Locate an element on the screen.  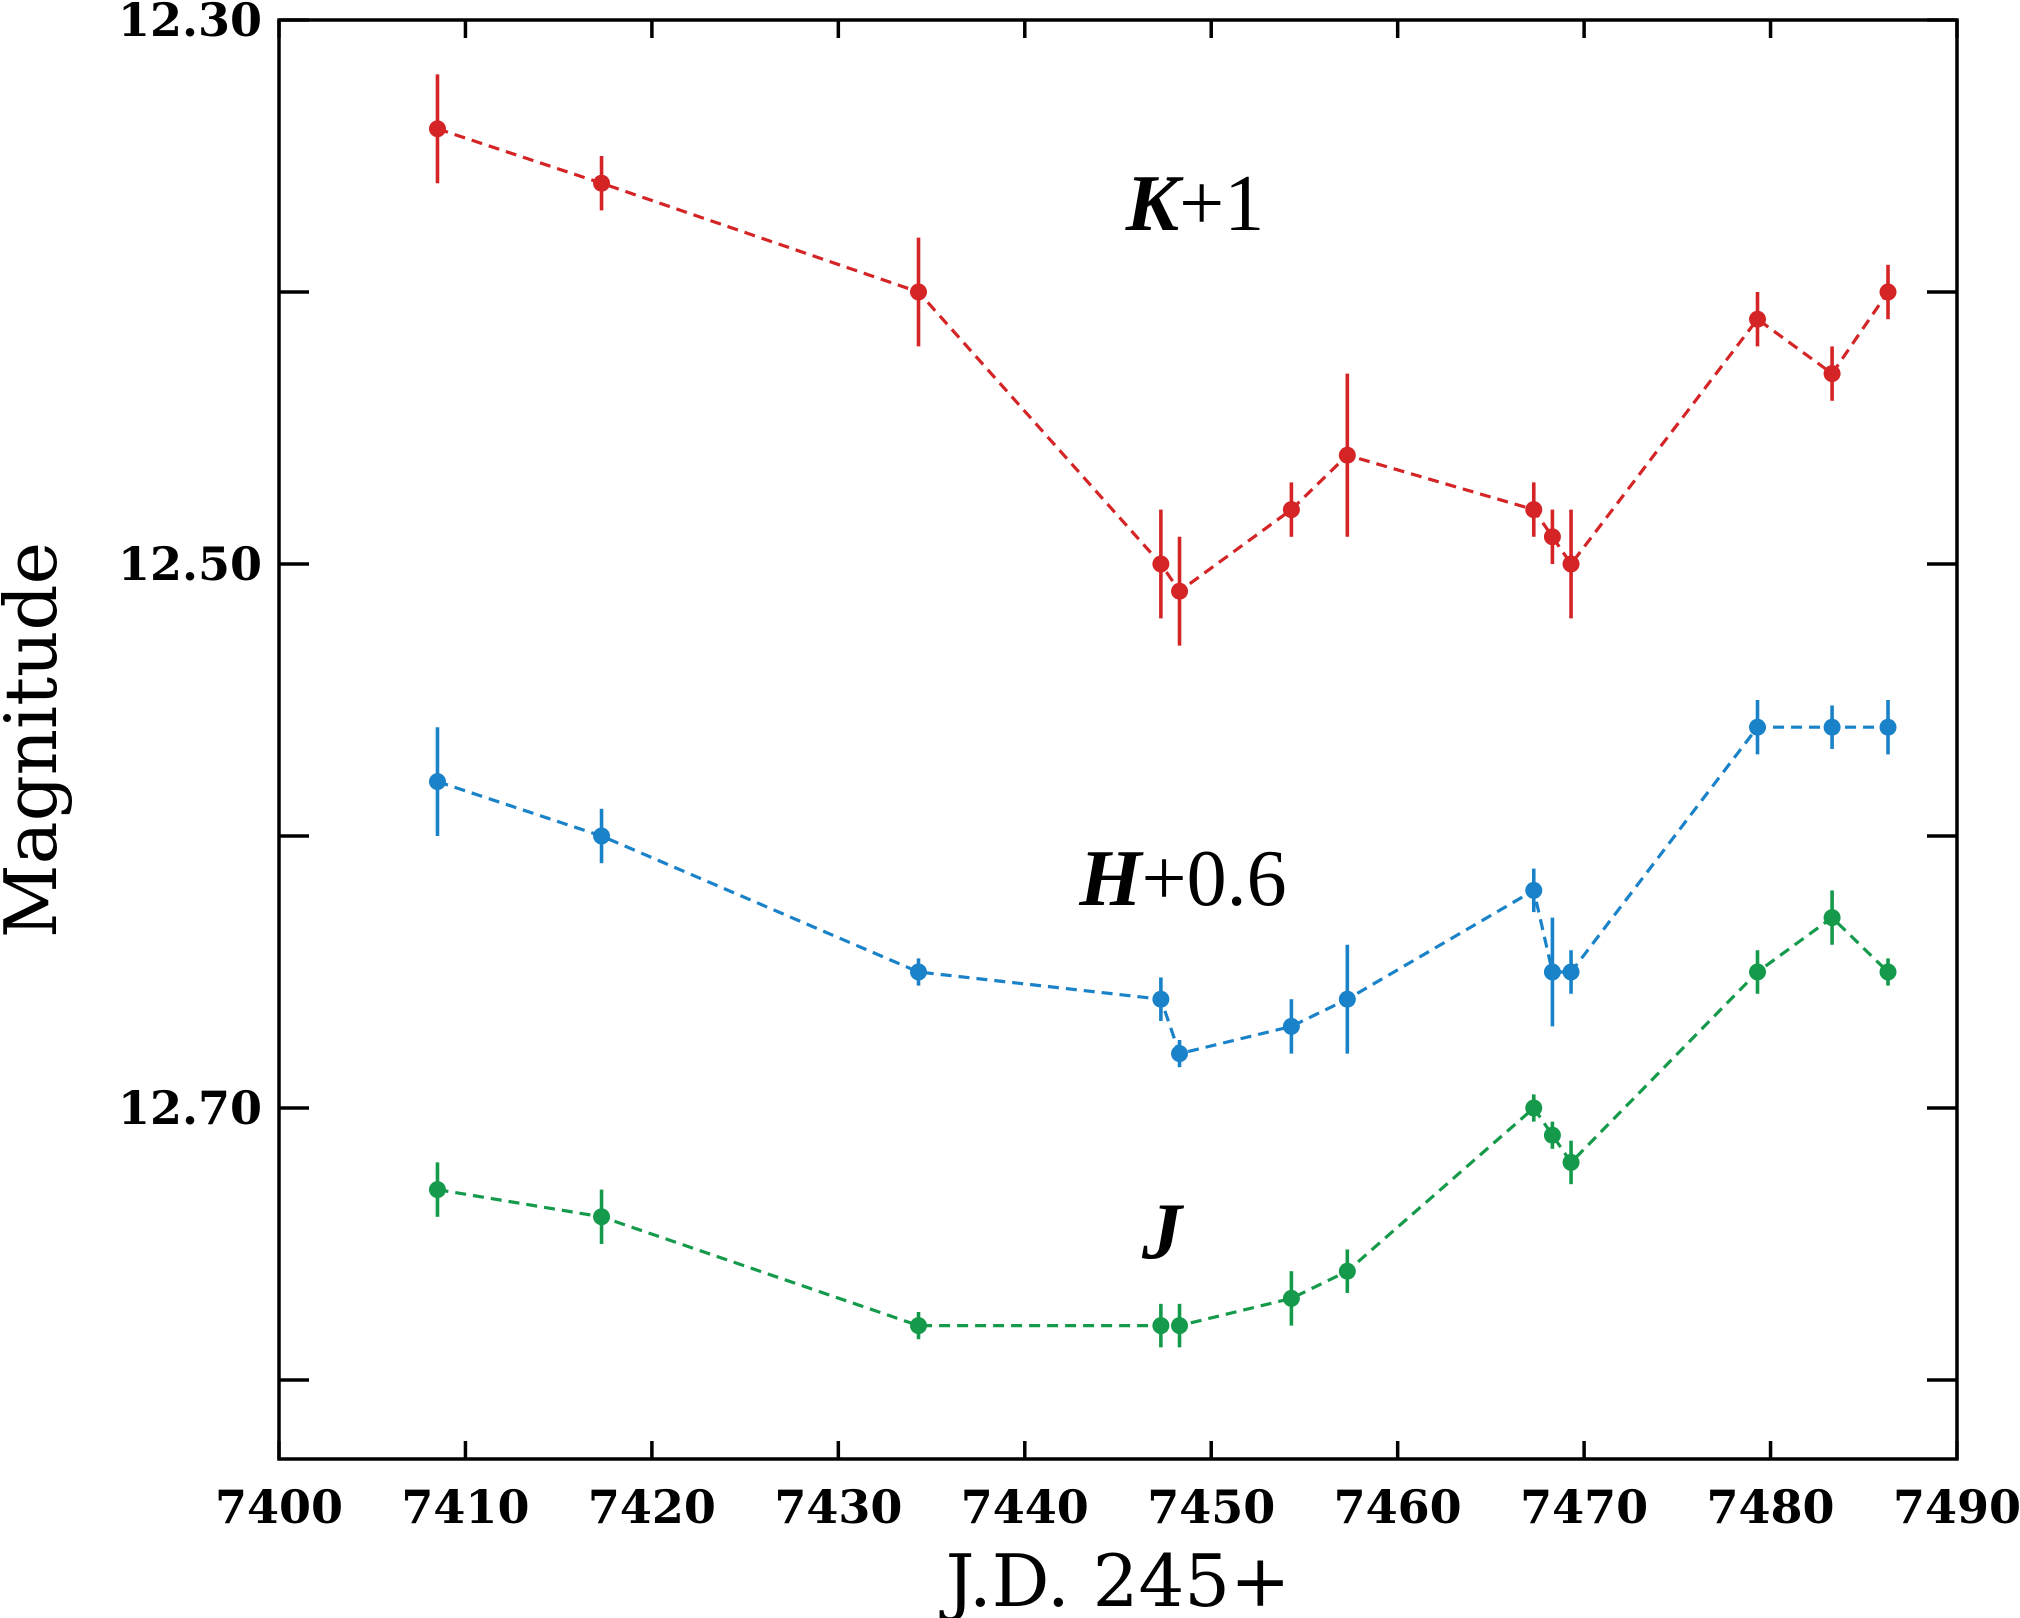
series-label-main: J is located at coordinates (1163, 1232).